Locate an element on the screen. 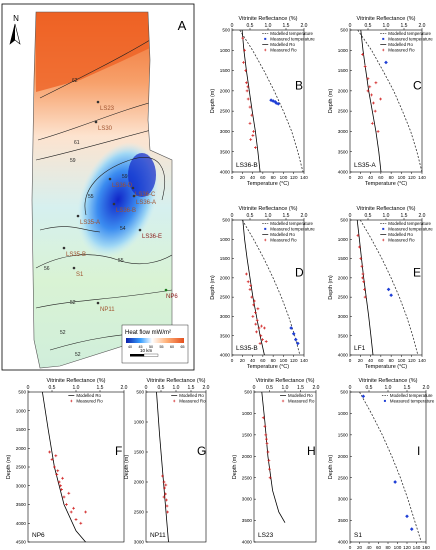  panel-letter-A: A is located at coordinates (182, 25).